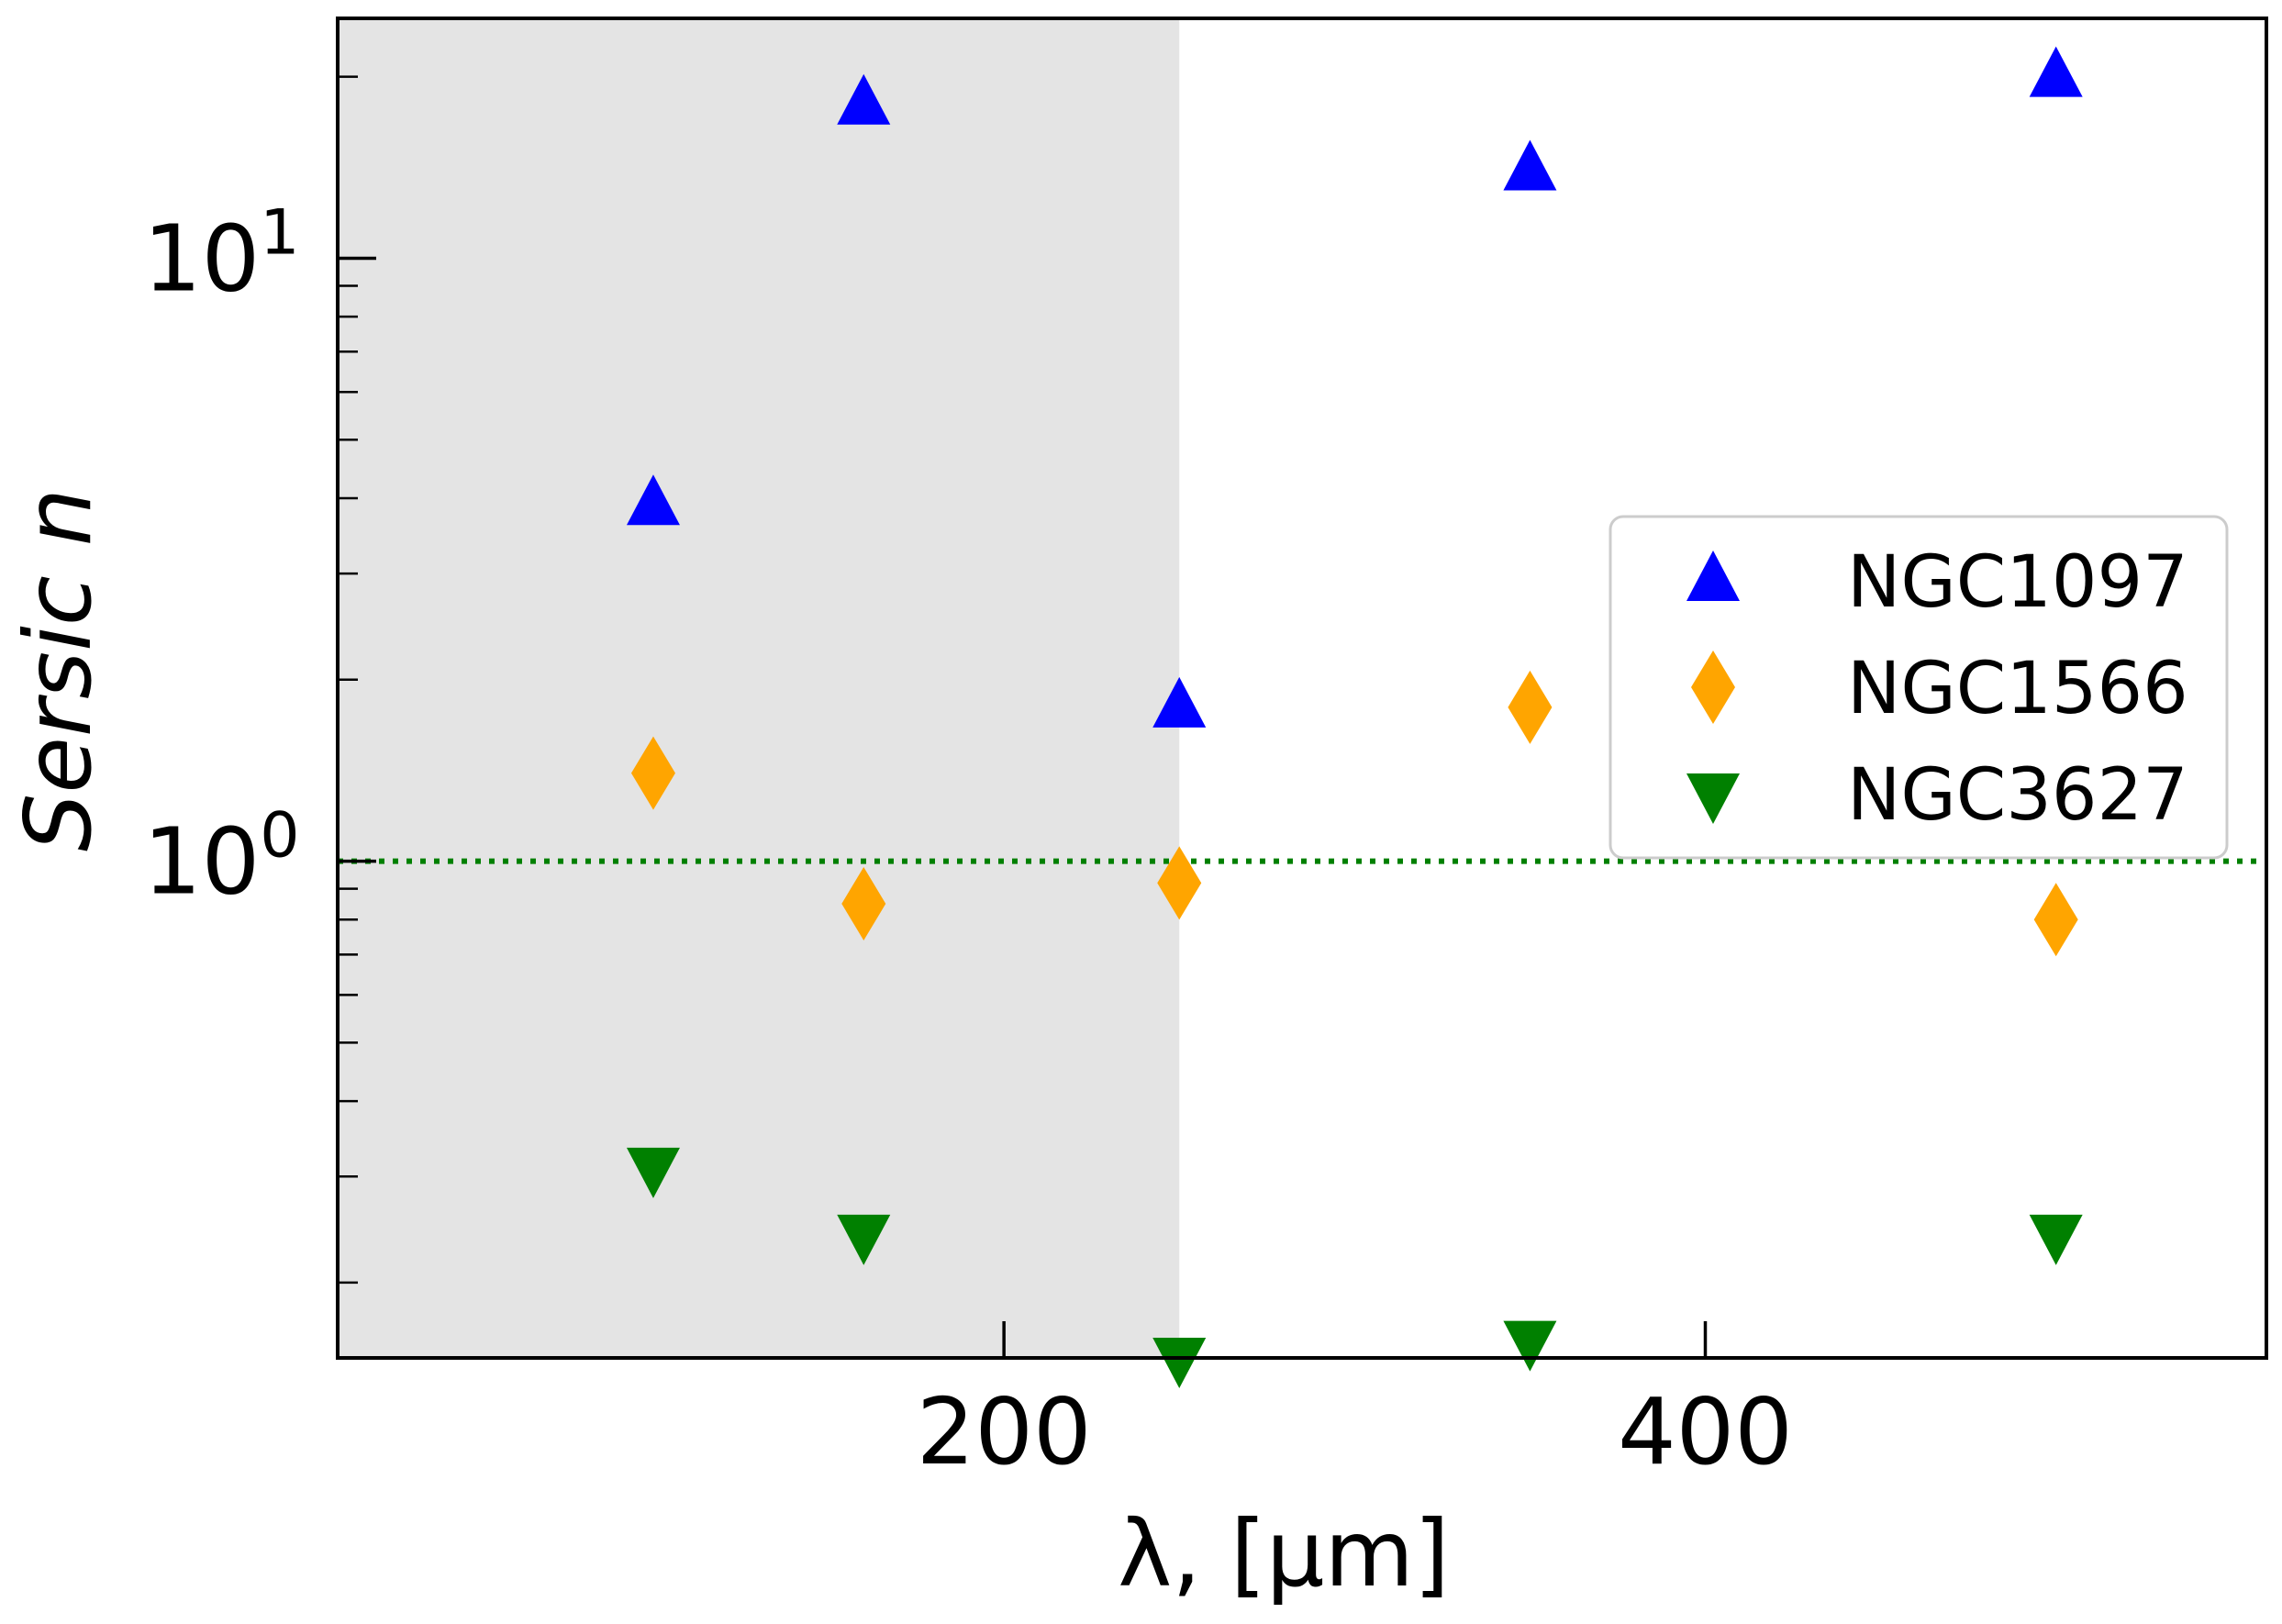 The width and height of the screenshot is (2282, 1624). Describe the element at coordinates (1713, 798) in the screenshot. I see `legend-marker-ngc3627` at that location.